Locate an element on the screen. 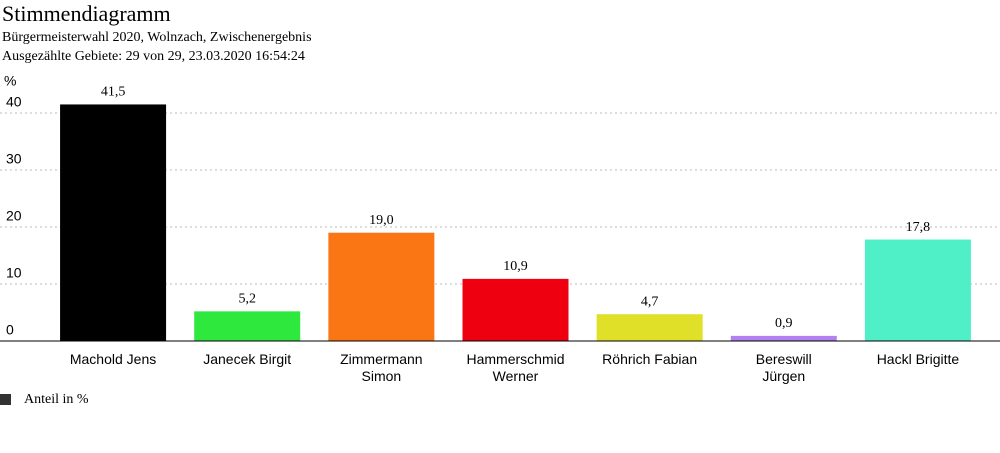 The height and width of the screenshot is (453, 1000). value-label: 10,9 is located at coordinates (515, 266).